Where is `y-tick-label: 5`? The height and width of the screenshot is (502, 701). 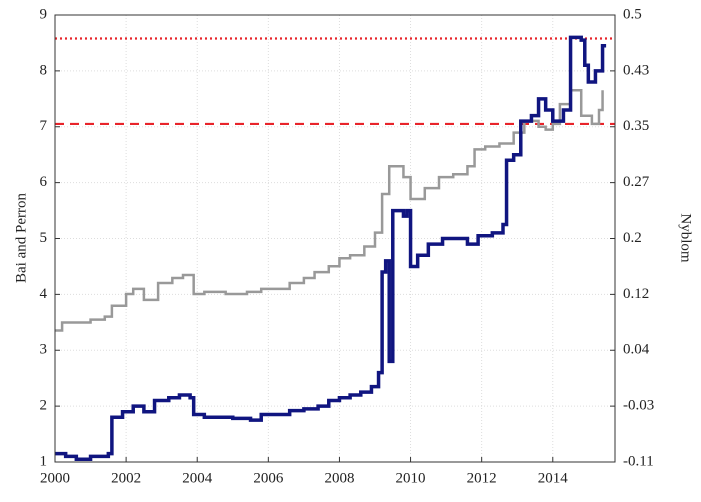
y-tick-label: 5 is located at coordinates (44, 238).